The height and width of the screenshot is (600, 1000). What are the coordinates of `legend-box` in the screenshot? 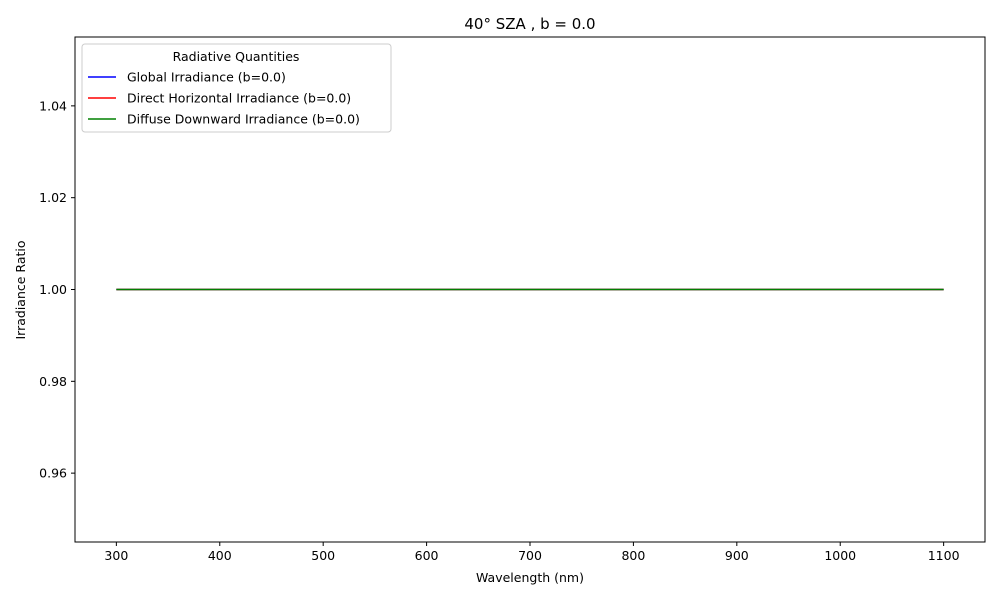 It's located at (236, 88).